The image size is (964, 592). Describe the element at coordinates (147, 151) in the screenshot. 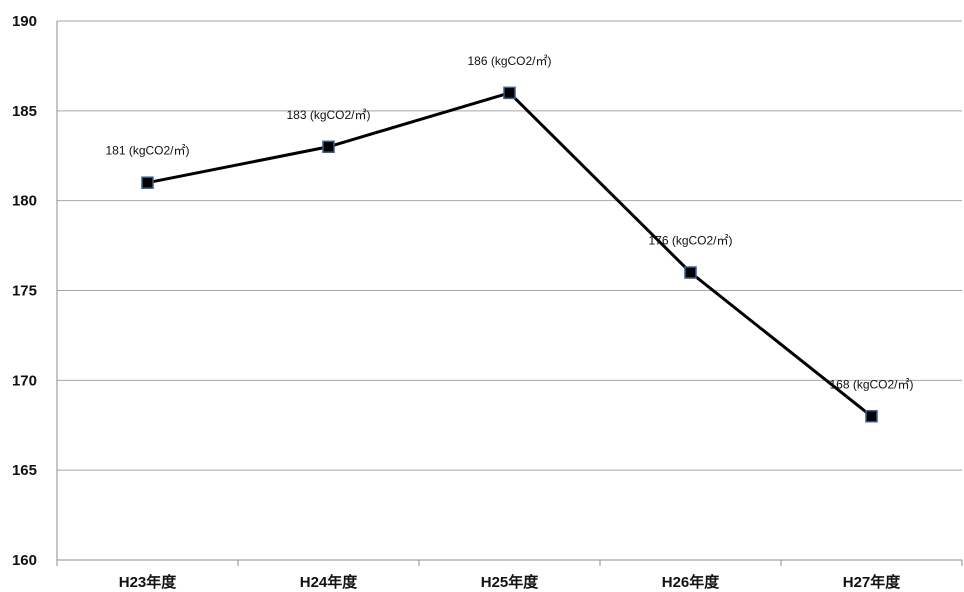

I see `data-label: 181 (kgCO2/㎡)` at that location.